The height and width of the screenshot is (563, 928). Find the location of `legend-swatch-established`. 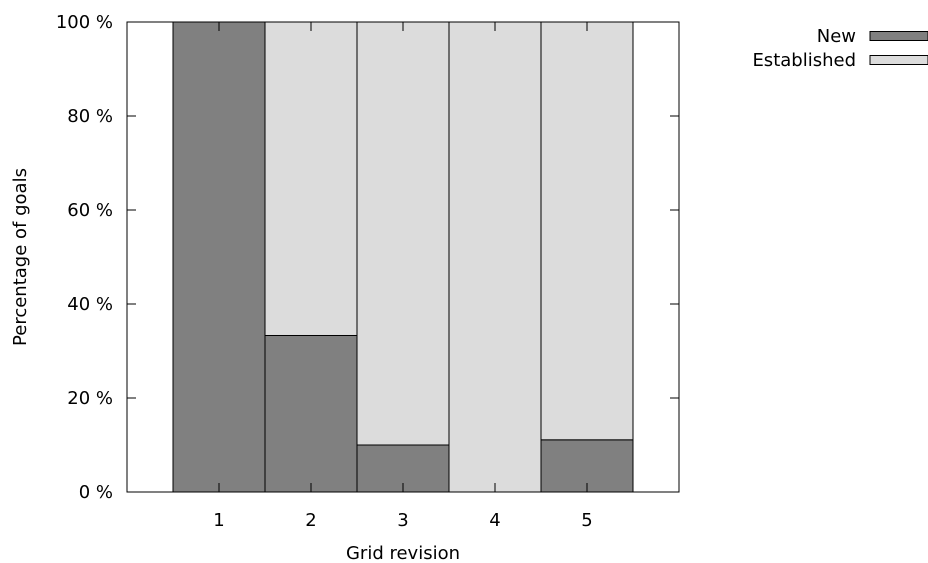

legend-swatch-established is located at coordinates (898, 60).